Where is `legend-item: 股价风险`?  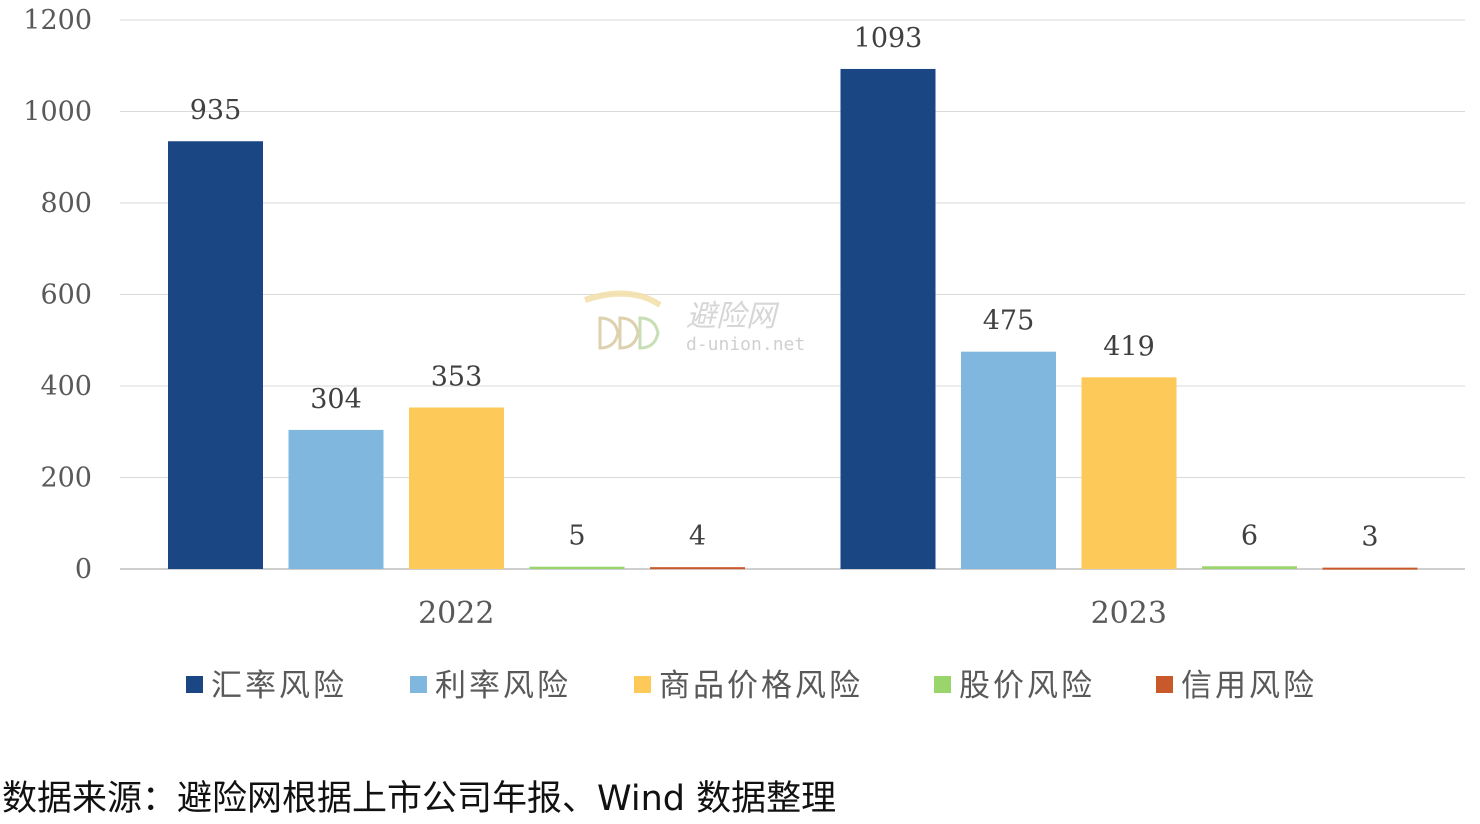 legend-item: 股价风险 is located at coordinates (1014, 686).